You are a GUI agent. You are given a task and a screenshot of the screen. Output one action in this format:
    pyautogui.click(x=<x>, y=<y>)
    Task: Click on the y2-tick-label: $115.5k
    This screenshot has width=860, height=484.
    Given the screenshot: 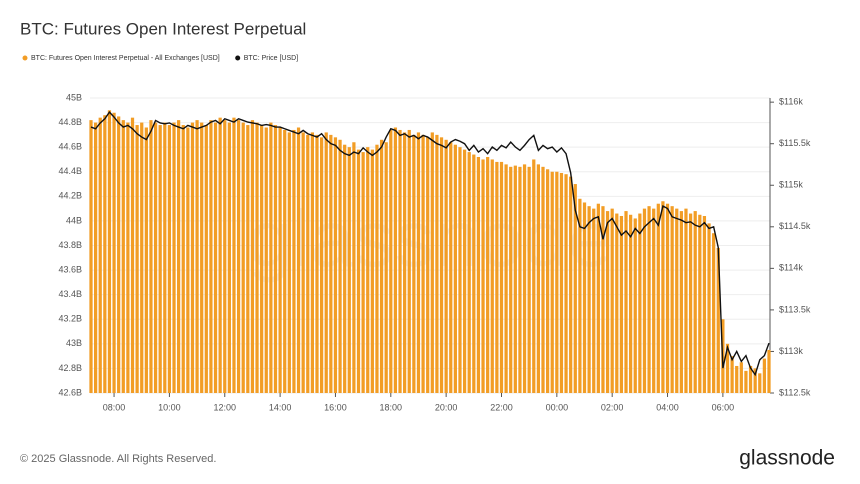 What is the action you would take?
    pyautogui.click(x=795, y=143)
    